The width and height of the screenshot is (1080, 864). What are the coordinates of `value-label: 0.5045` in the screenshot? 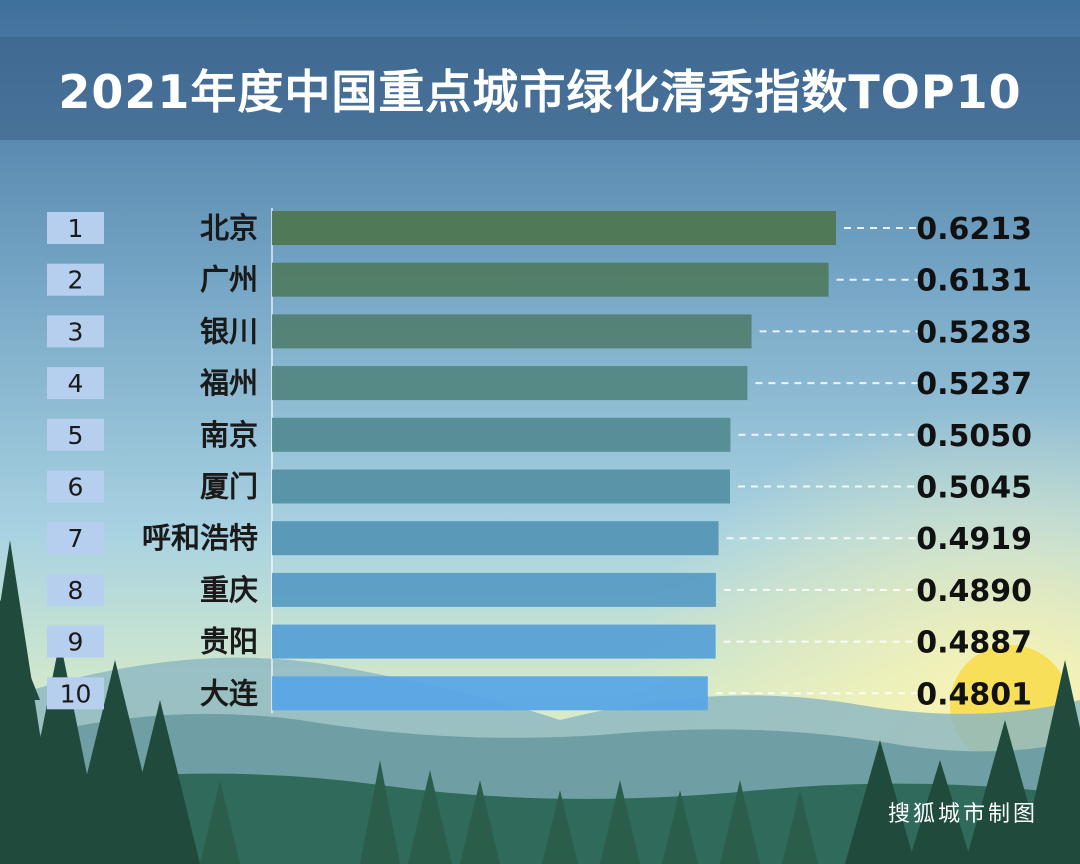 It's located at (974, 488).